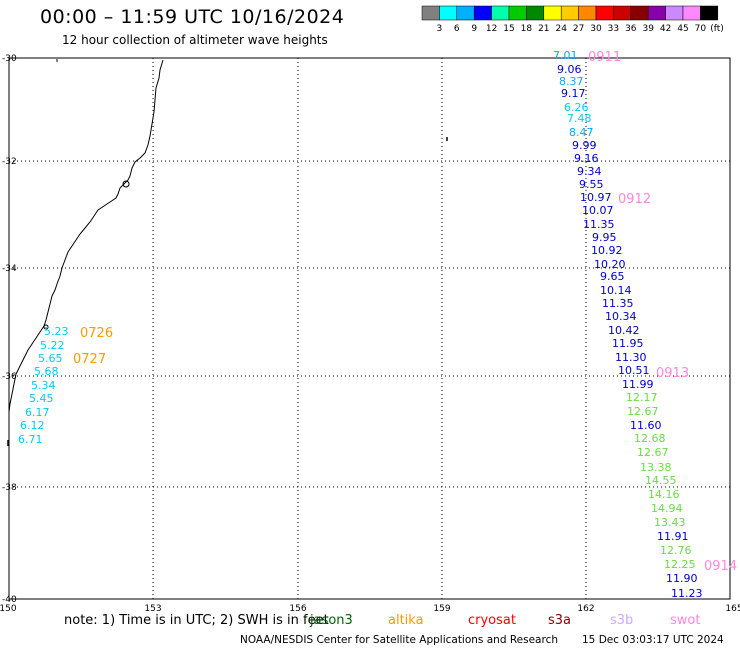 This screenshot has width=740, height=650. Describe the element at coordinates (9, 377) in the screenshot. I see `lat-tick-label: -36` at that location.